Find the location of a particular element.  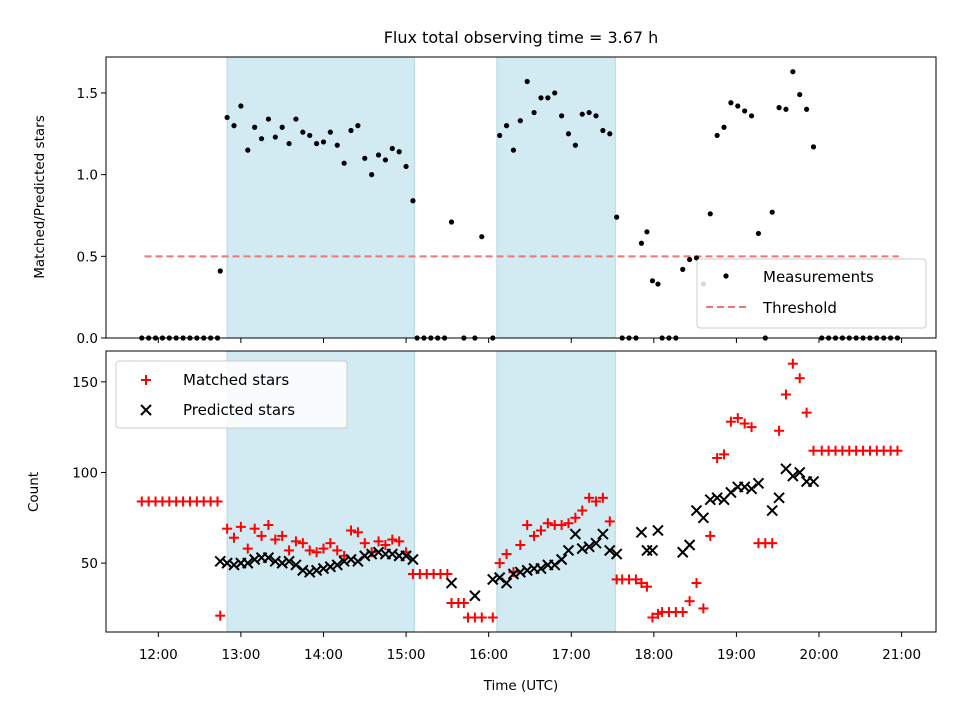

bottom-y-tick-label: 150 is located at coordinates (85, 383).